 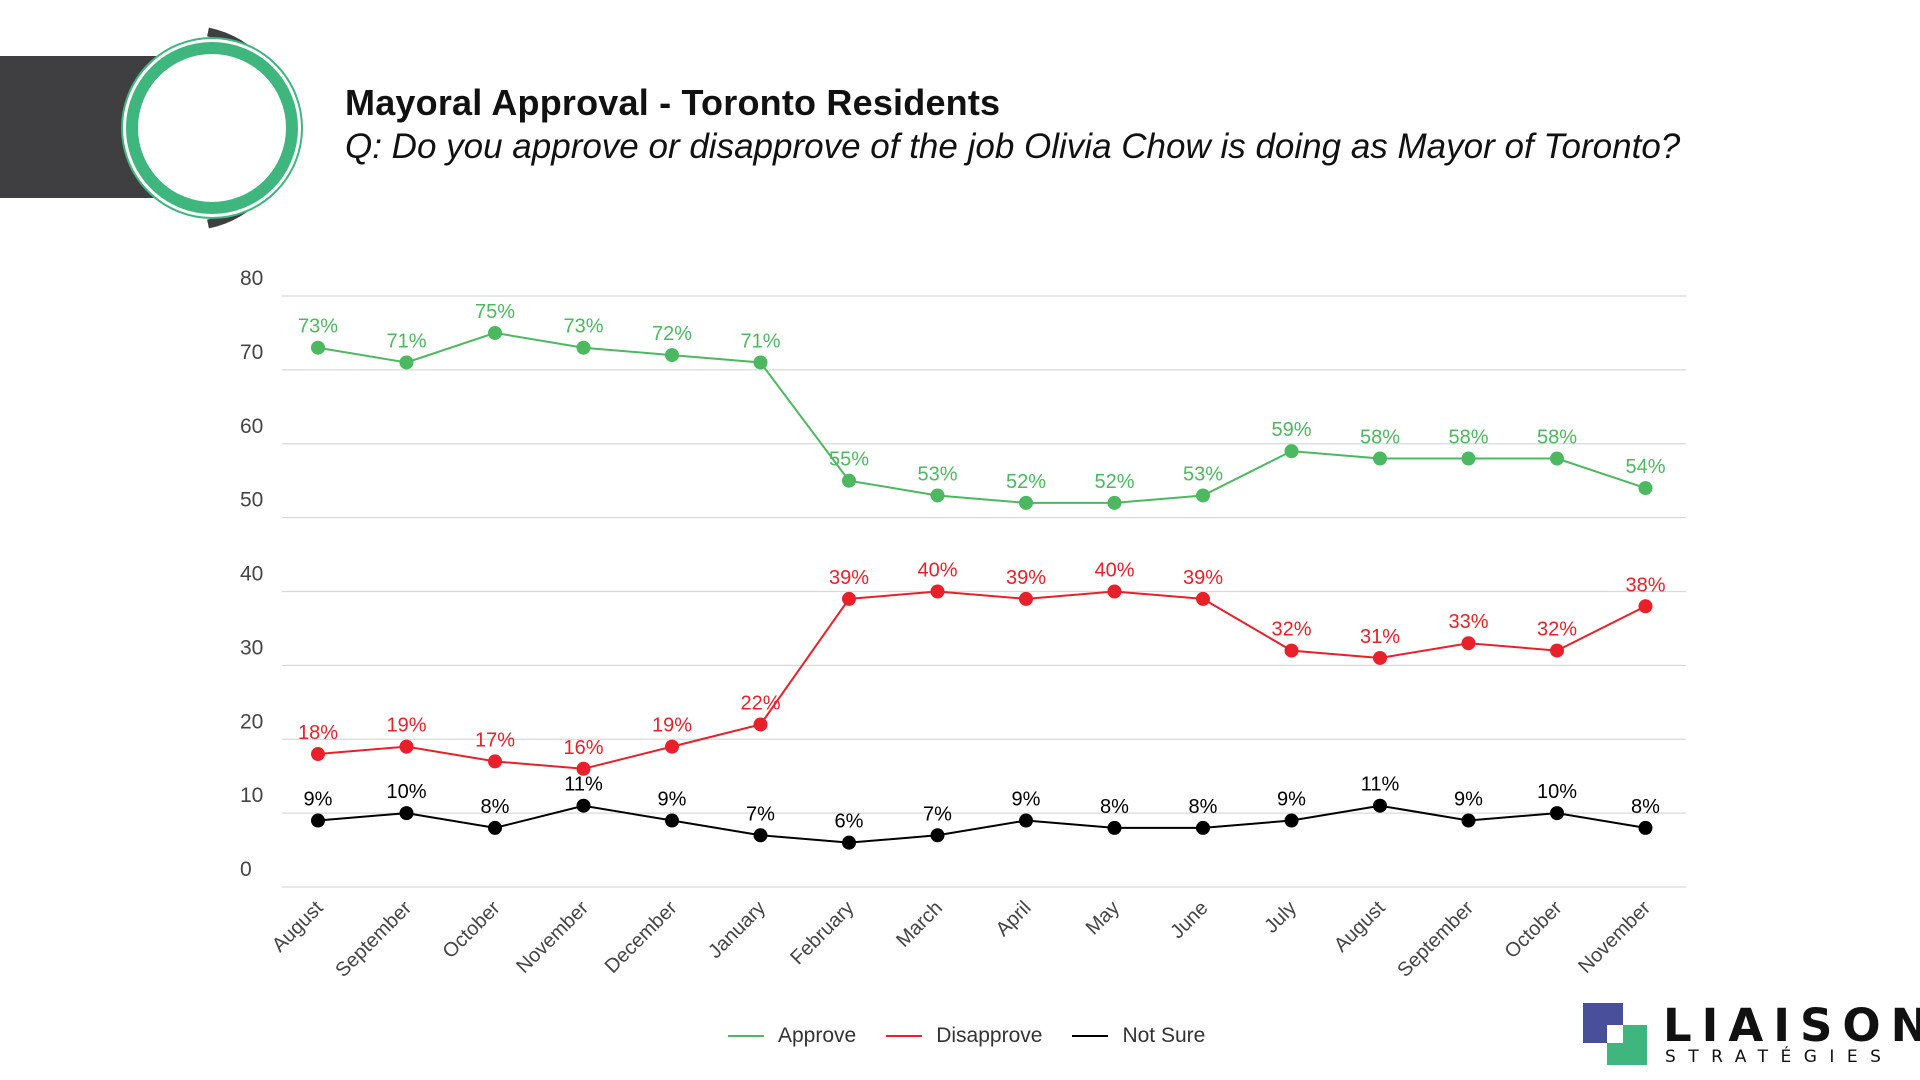 I want to click on data-label-not_sure: 10%, so click(x=1557, y=792).